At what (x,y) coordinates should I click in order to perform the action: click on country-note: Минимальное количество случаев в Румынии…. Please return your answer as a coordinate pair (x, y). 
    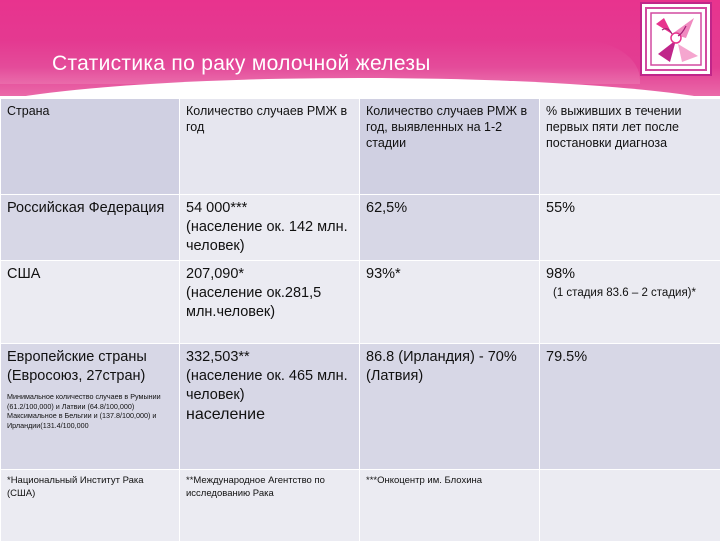
    Looking at the image, I should click on (90, 411).